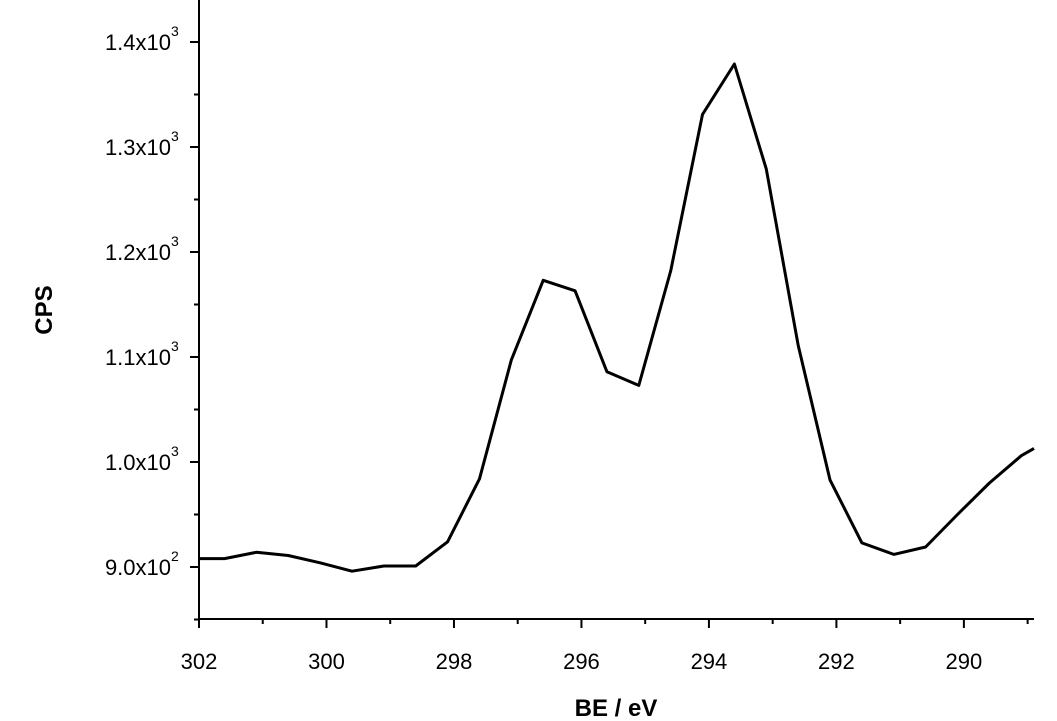 This screenshot has width=1057, height=721. What do you see at coordinates (199, 661) in the screenshot?
I see `x-tick-label: 302` at bounding box center [199, 661].